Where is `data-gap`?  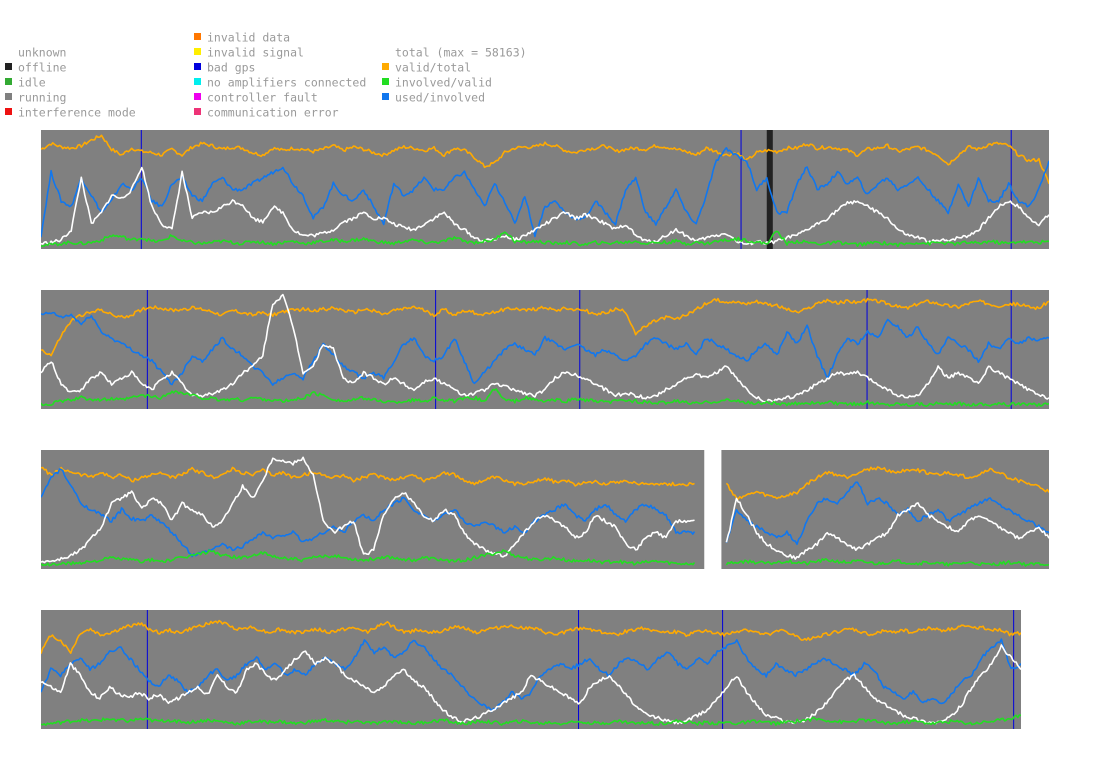
data-gap is located at coordinates (713, 509).